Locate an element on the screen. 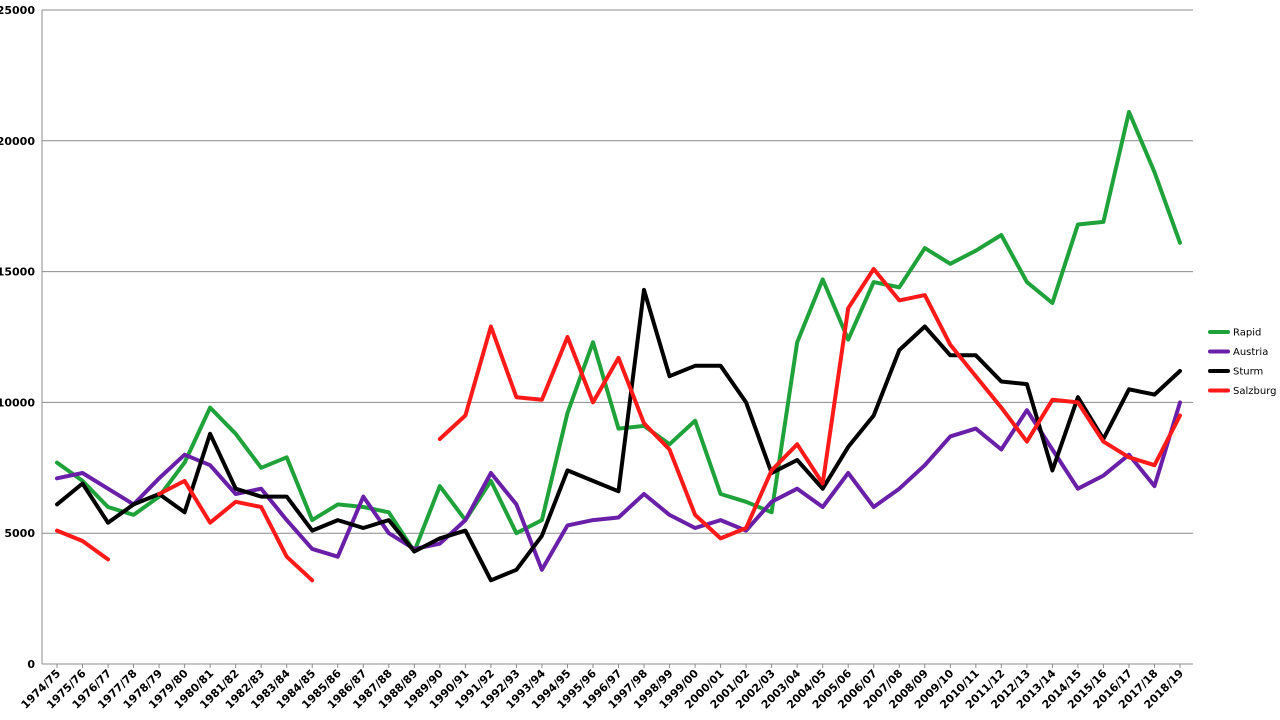  y-tick-label: 25000 is located at coordinates (17, 10).